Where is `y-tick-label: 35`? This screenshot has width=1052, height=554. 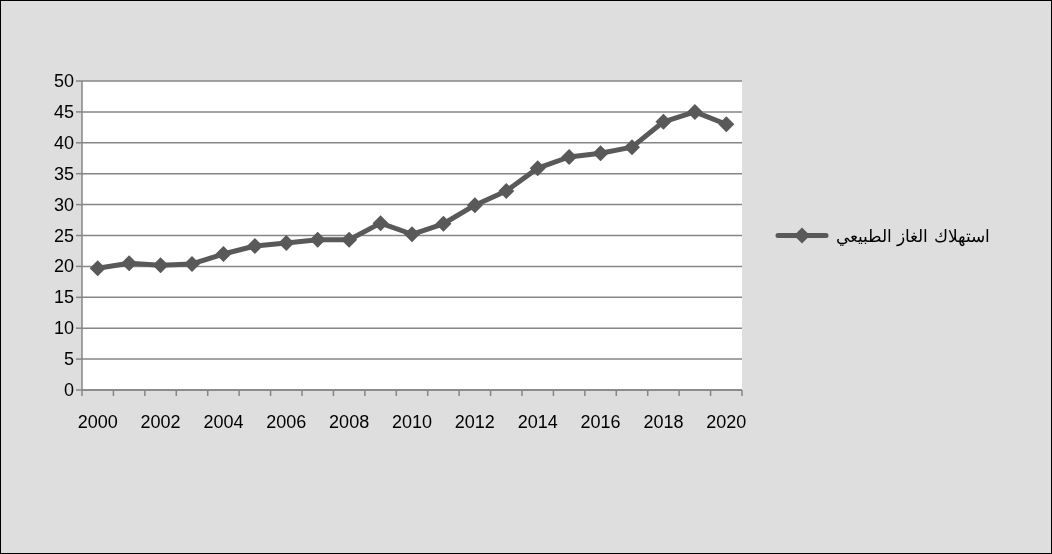
y-tick-label: 35 is located at coordinates (63, 173).